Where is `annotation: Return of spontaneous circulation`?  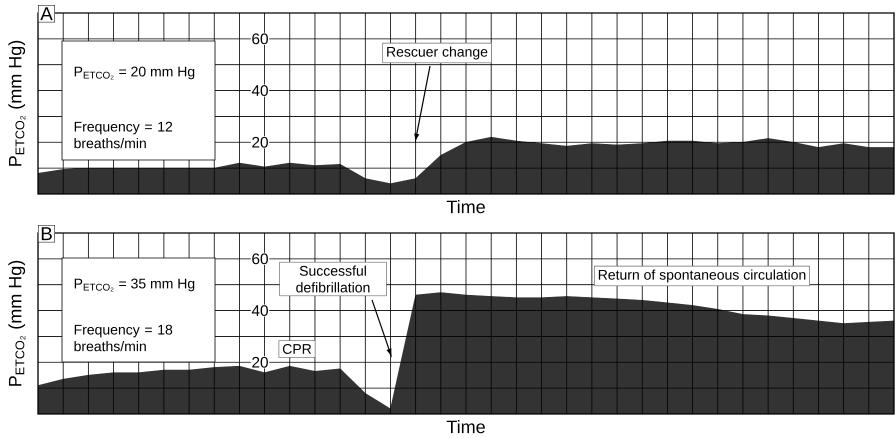
annotation: Return of spontaneous circulation is located at coordinates (702, 276).